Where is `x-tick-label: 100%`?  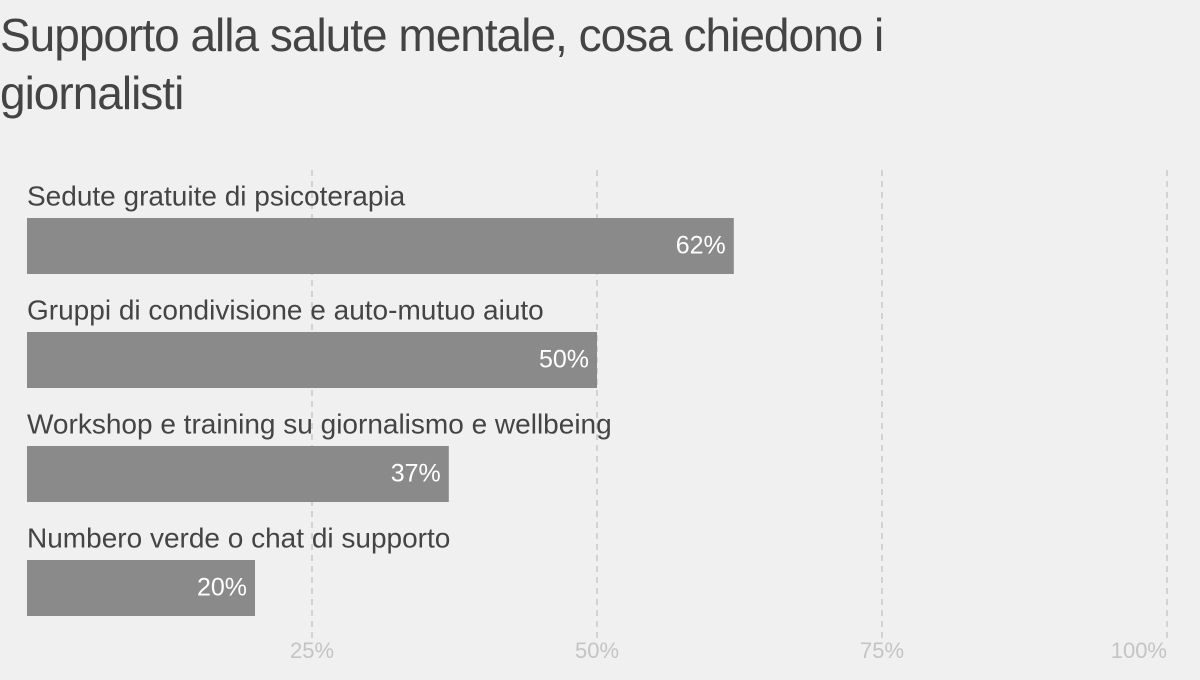
x-tick-label: 100% is located at coordinates (1139, 650).